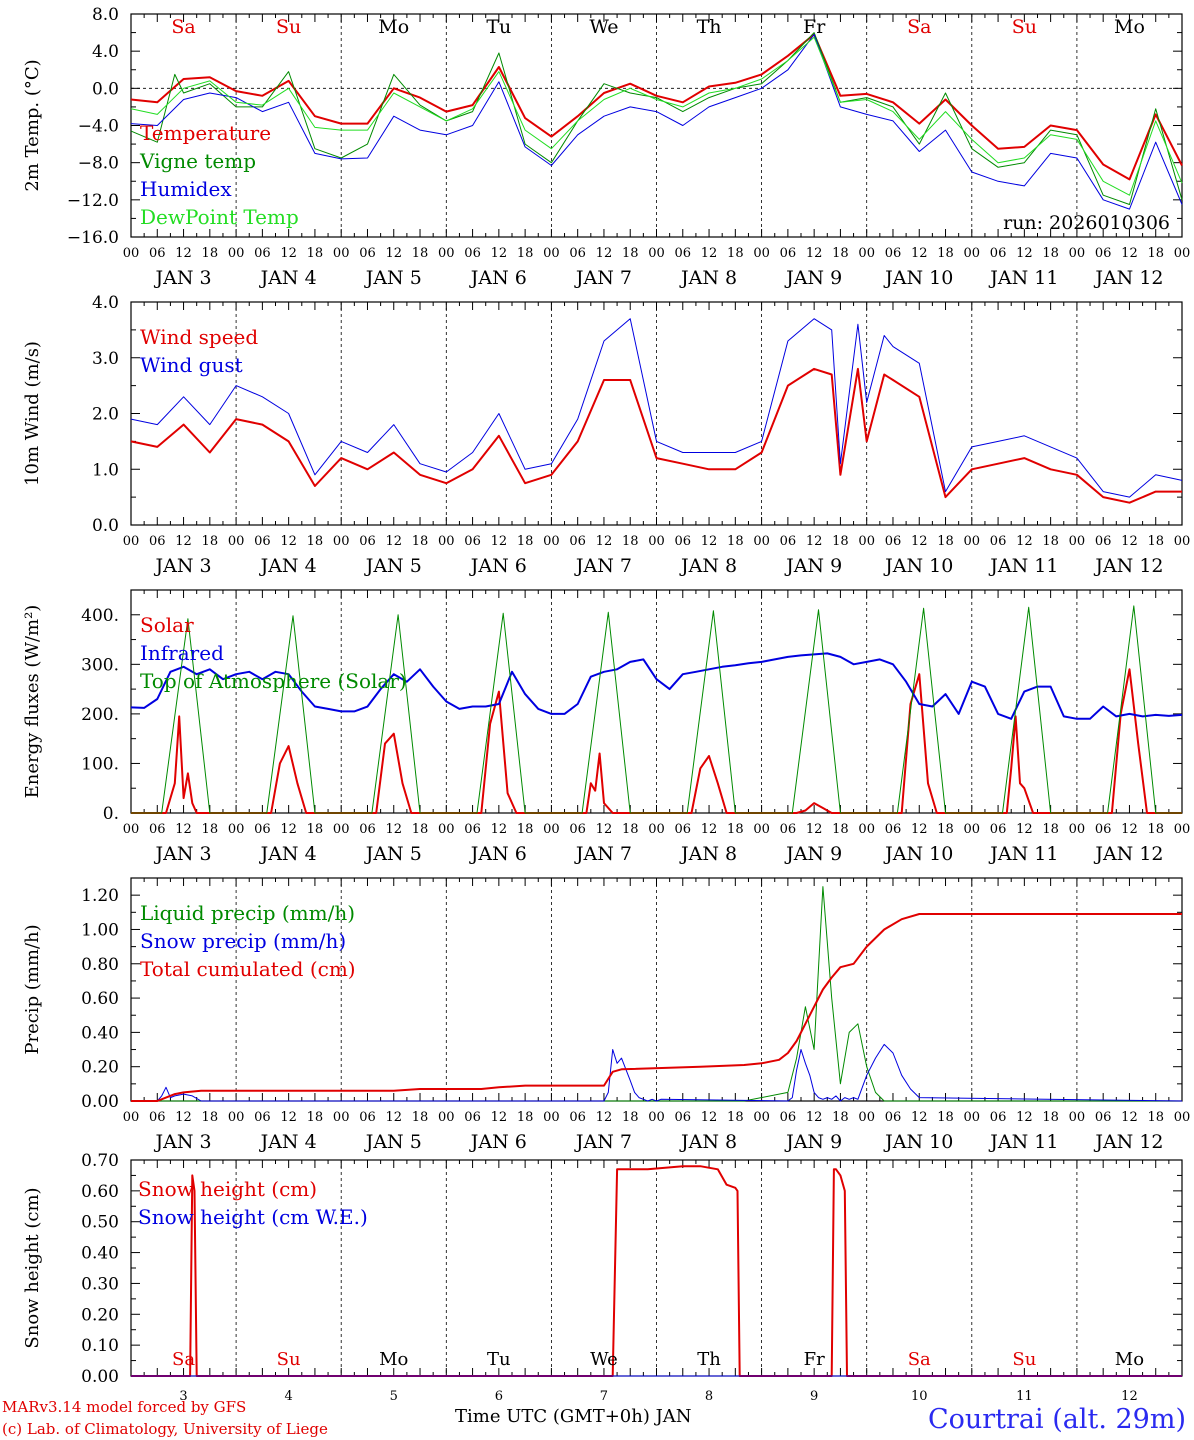 The height and width of the screenshot is (1440, 1194). Describe the element at coordinates (1129, 1396) in the screenshot. I see `day-number-label: 12` at that location.